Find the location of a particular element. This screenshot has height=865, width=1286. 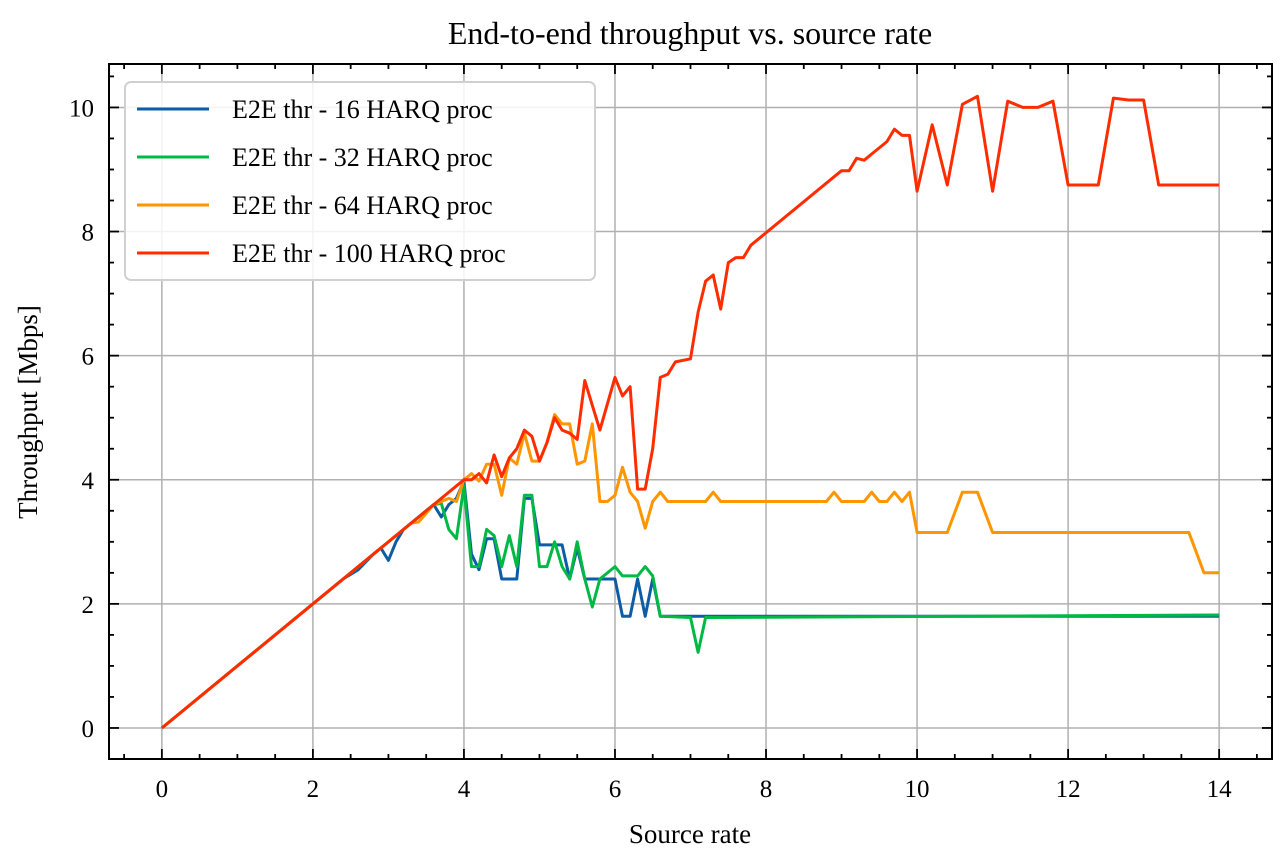

y-tick-label: 2 is located at coordinates (88, 605).